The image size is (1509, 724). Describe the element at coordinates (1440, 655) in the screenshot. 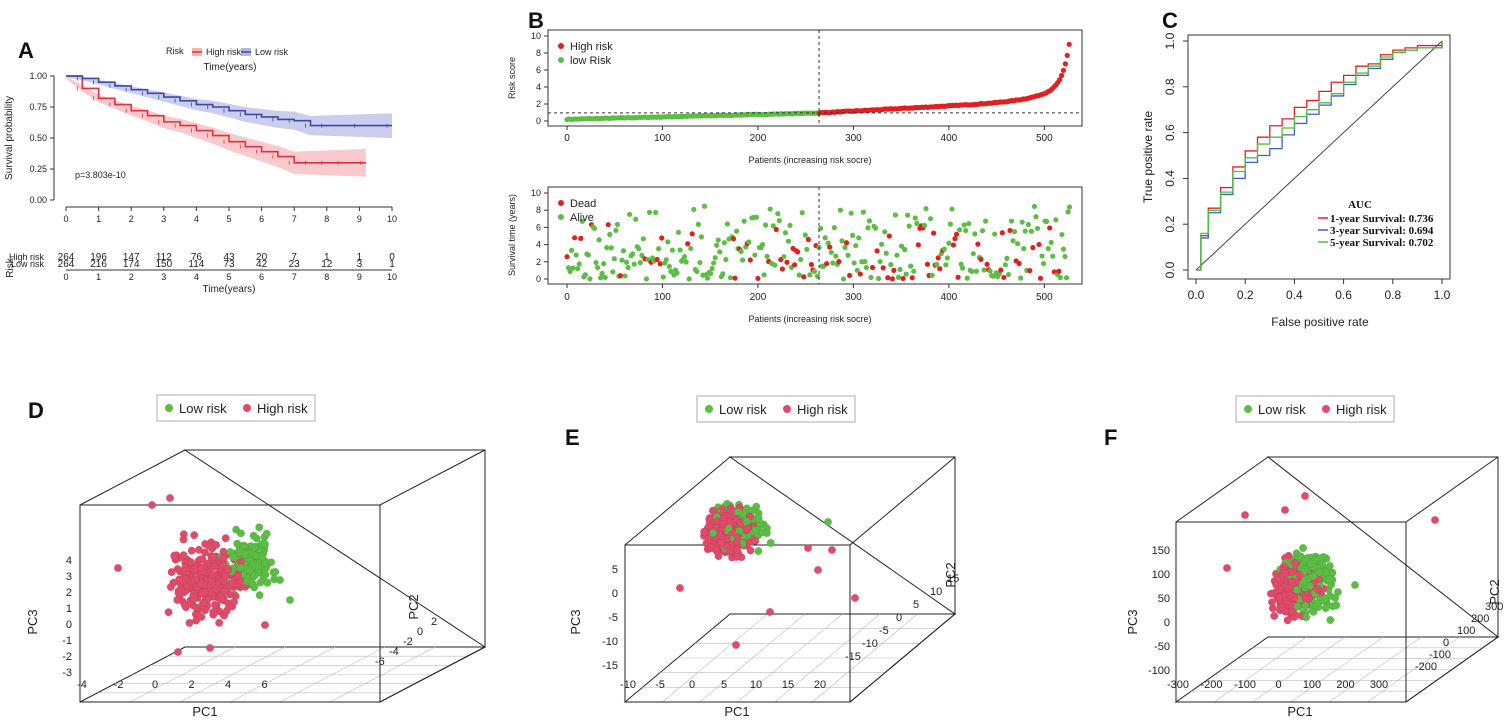

I see `z-tick-label: -100` at that location.